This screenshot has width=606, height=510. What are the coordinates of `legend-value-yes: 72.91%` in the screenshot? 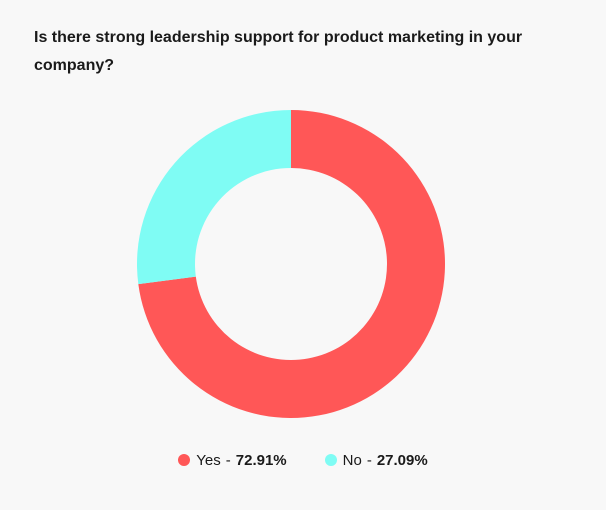 It's located at (261, 460).